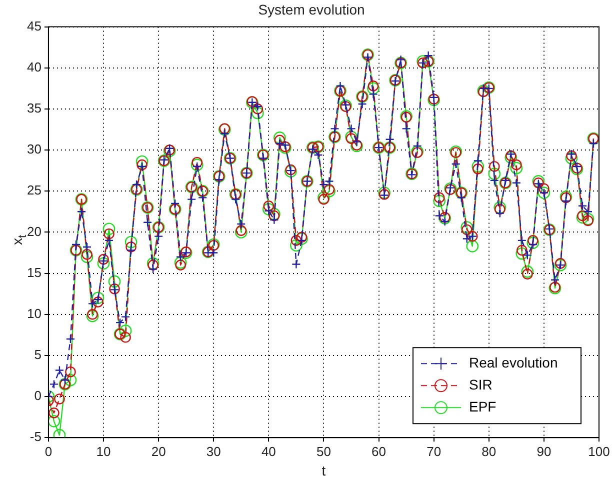  I want to click on x-tick-label: 100, so click(599, 451).